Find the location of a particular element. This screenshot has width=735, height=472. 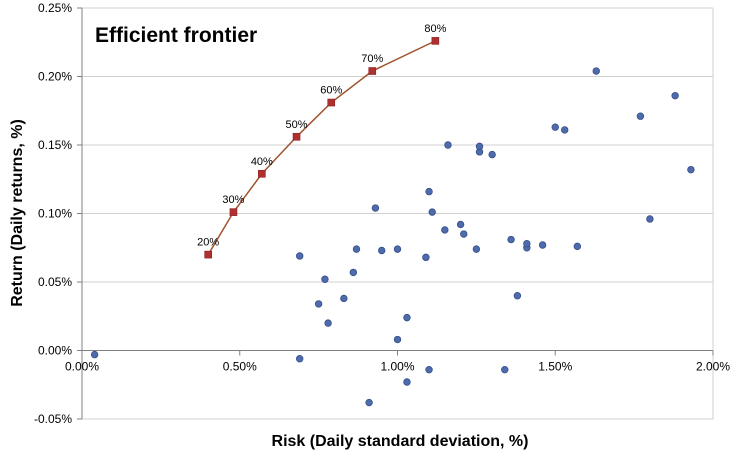

frontier-point-label: 40% is located at coordinates (262, 162).